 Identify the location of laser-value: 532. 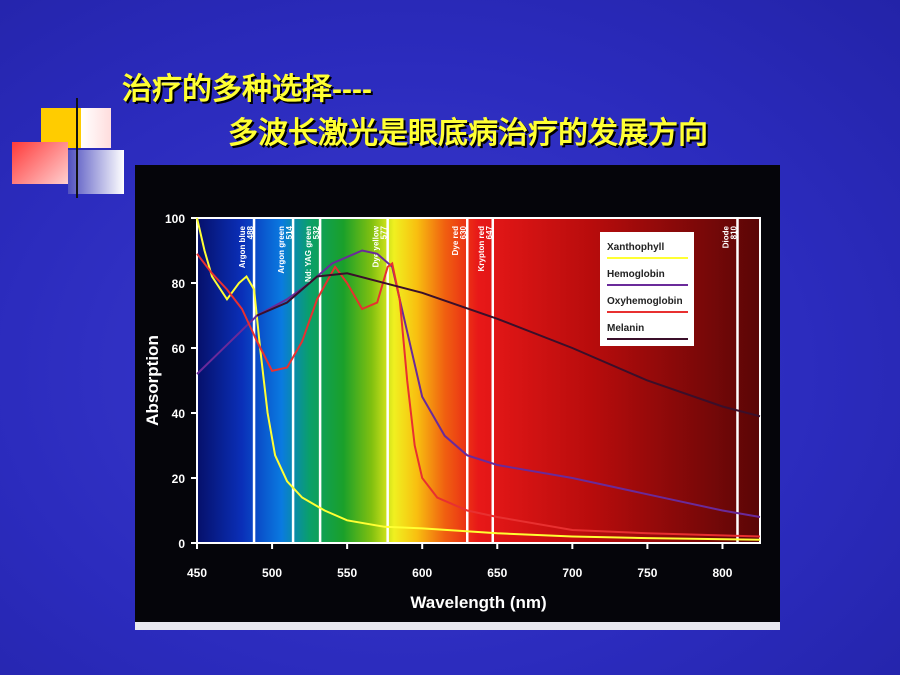
(316, 232).